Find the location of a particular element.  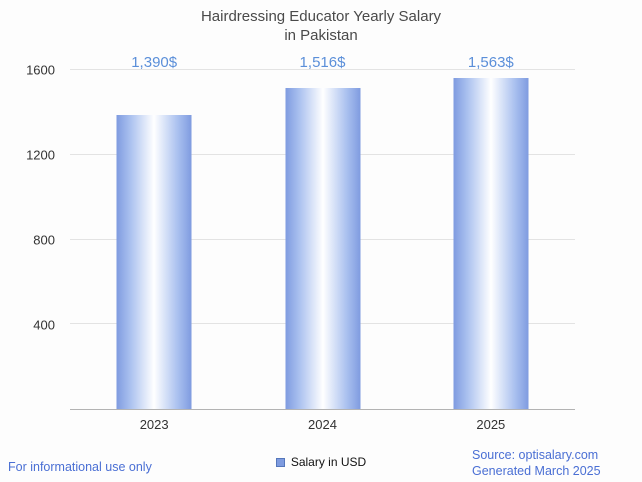

bar-2025 is located at coordinates (491, 243).